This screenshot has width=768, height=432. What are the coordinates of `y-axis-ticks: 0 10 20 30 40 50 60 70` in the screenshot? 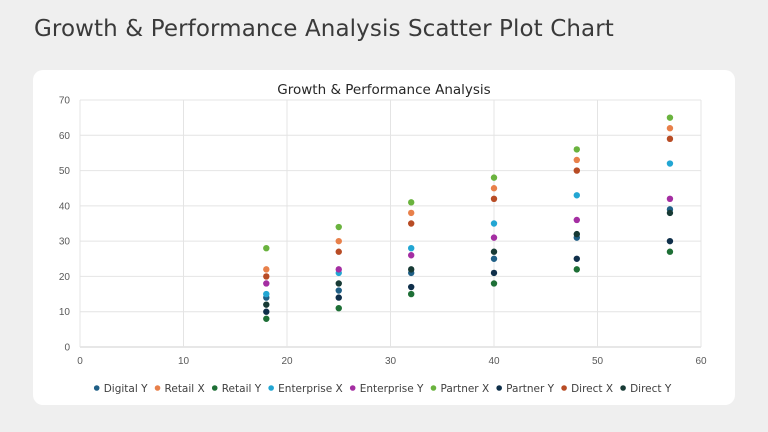 It's located at (65, 225).